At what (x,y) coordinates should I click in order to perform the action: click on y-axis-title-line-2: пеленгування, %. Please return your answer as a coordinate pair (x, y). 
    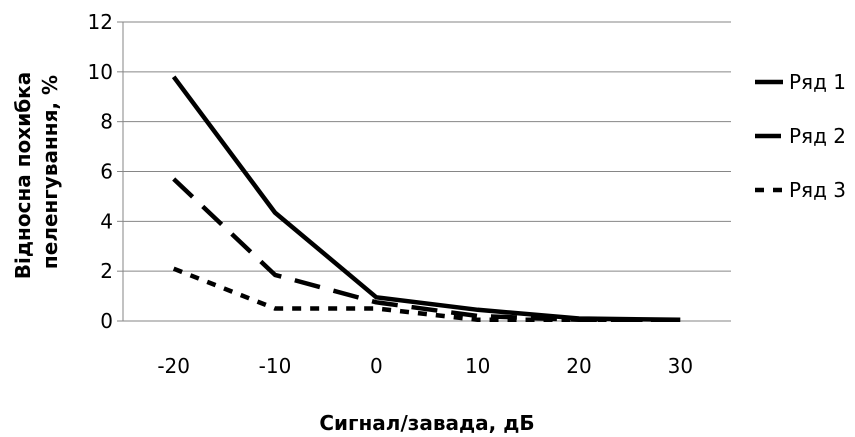
    Looking at the image, I should click on (50, 172).